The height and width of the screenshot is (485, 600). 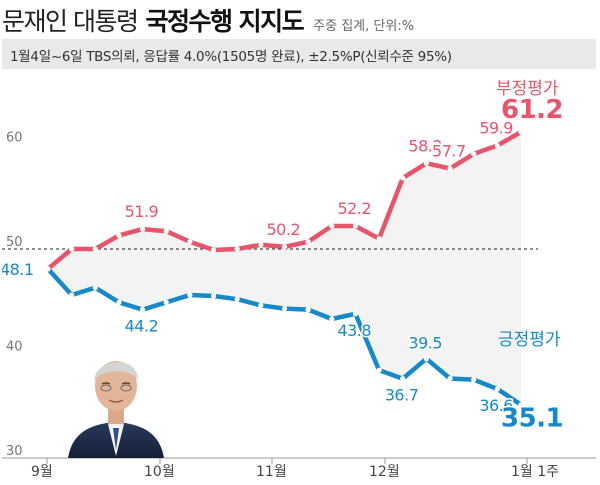 I want to click on data-label: 36.7, so click(x=402, y=395).